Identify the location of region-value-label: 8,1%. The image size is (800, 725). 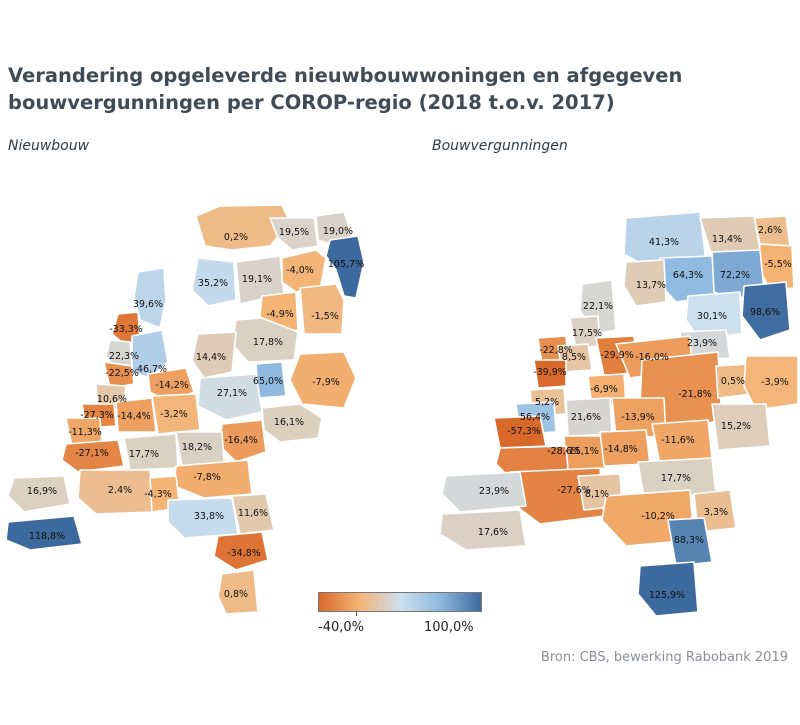
(597, 494).